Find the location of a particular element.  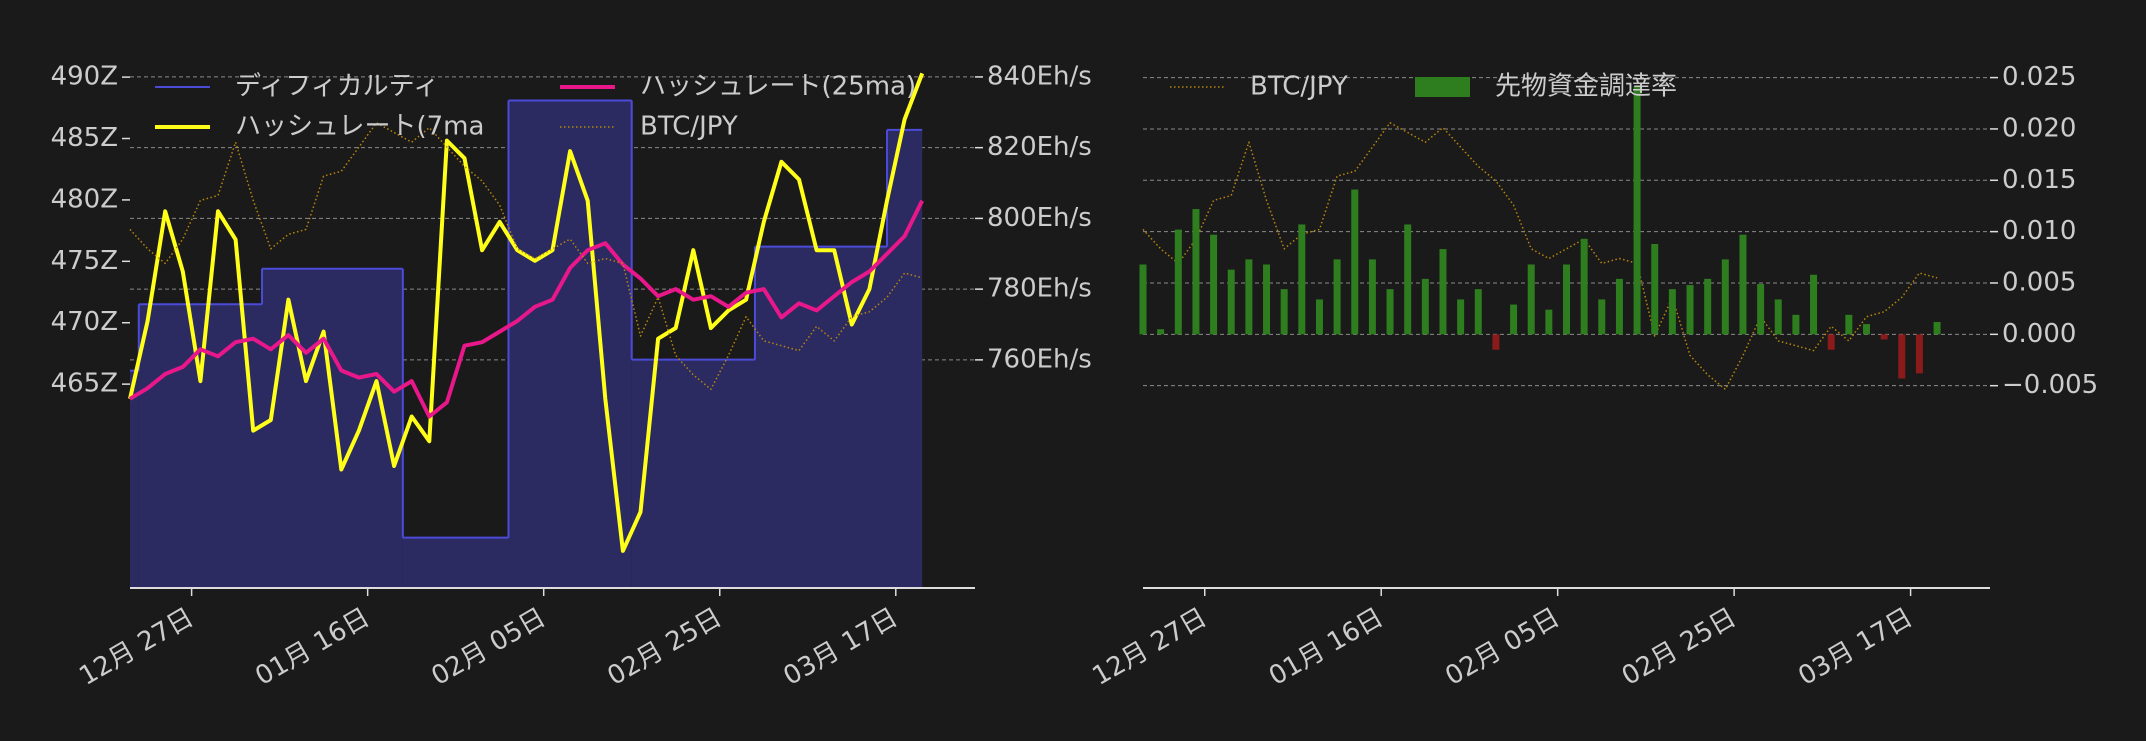

y-tick-label: 490Z is located at coordinates (84, 77).